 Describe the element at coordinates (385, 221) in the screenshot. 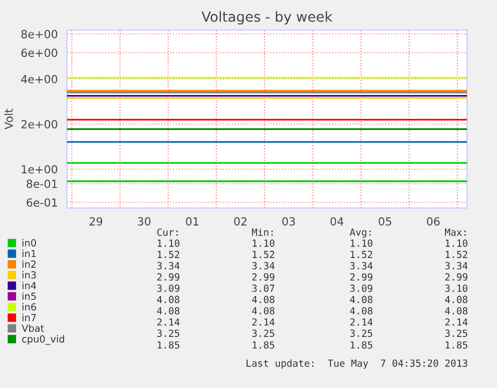

I see `x-tick-label: 05` at that location.